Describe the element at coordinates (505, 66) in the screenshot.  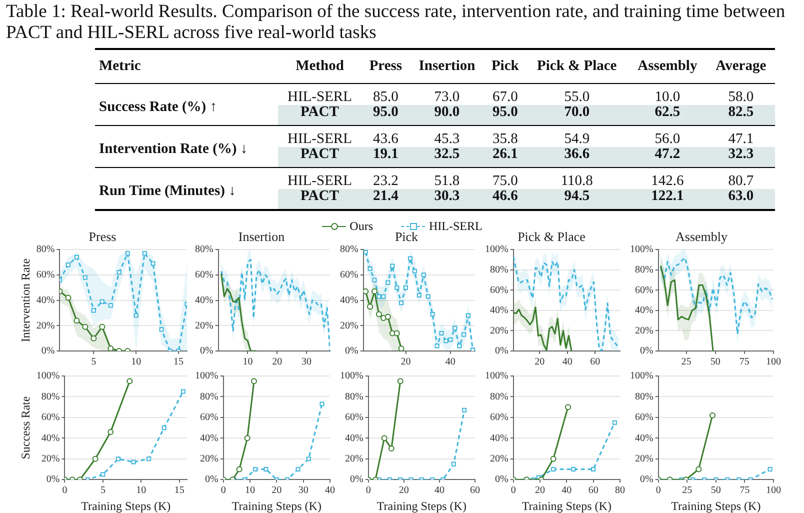
I see `x-tick-label: Pick` at that location.